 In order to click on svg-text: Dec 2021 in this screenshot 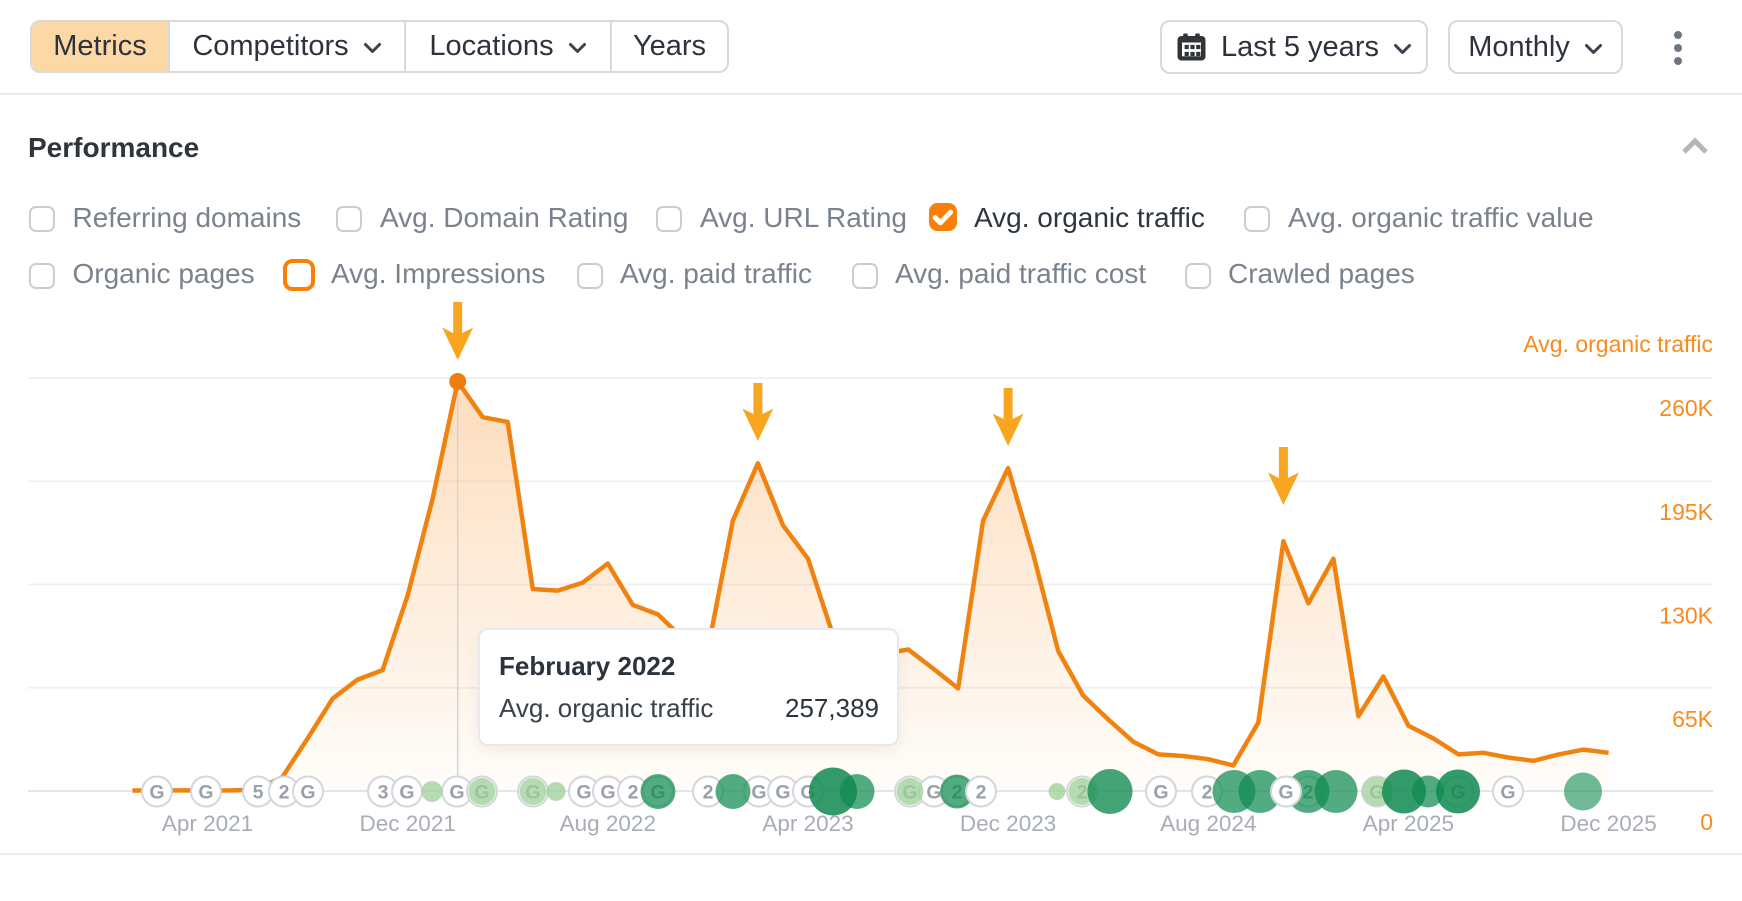, I will do `click(408, 823)`.